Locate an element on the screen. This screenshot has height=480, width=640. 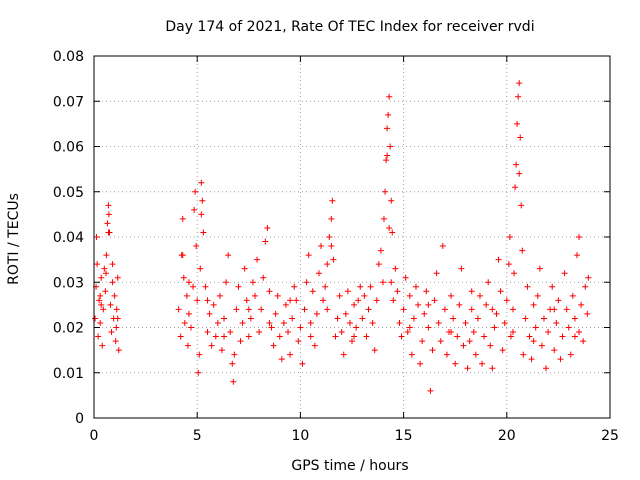
y-axis-label: ROTI / TECUs is located at coordinates (14, 239).